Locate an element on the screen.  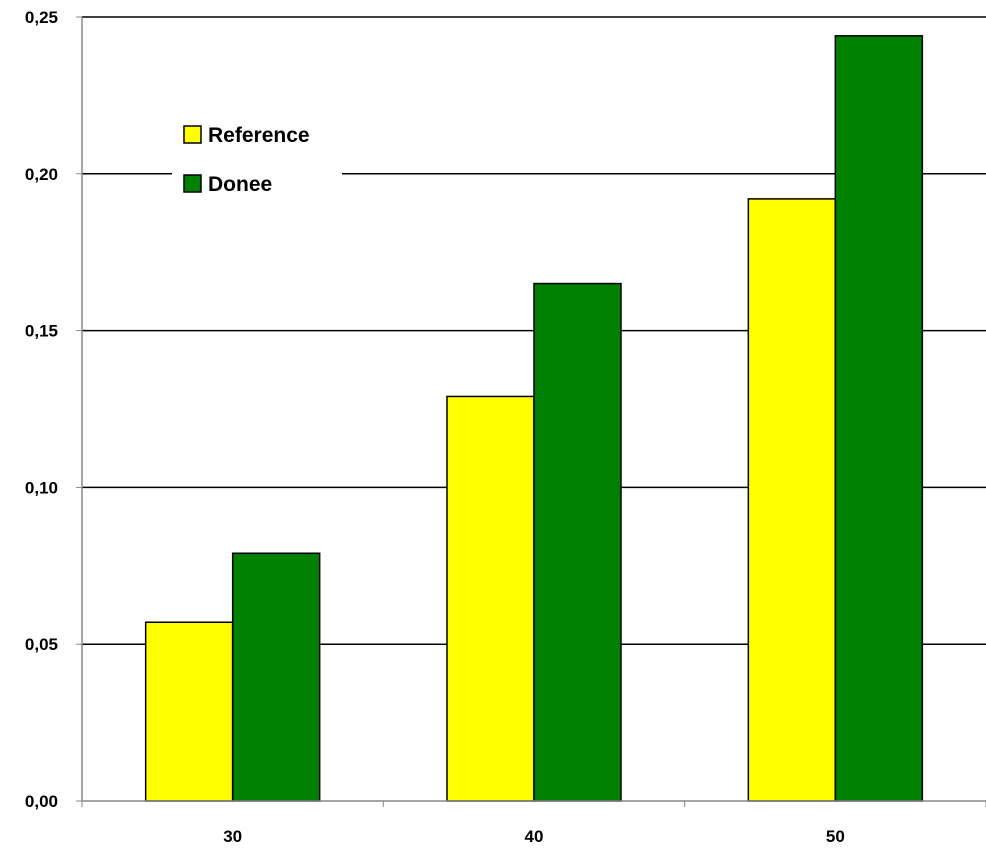
y-tick-label: 0,25 is located at coordinates (41, 17).